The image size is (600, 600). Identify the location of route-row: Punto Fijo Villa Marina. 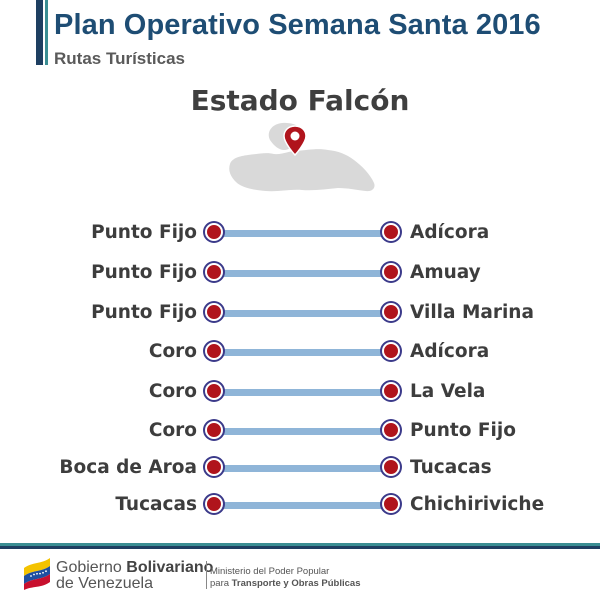
(300, 314).